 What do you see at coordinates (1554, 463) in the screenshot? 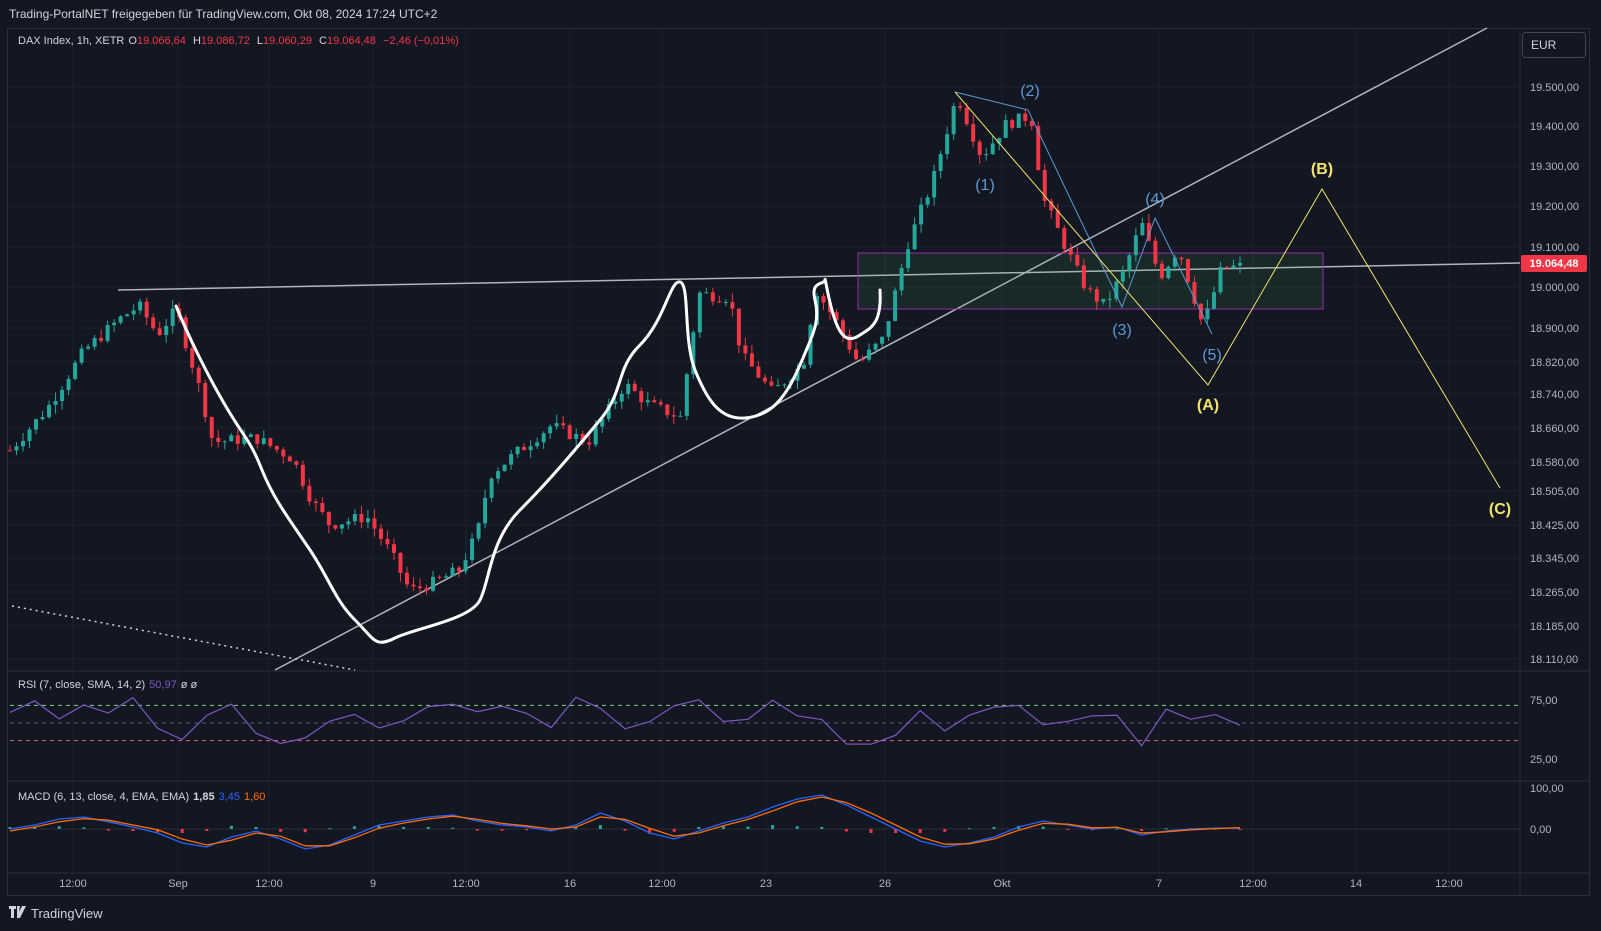
I see `price-tick-label: 18.580,00` at bounding box center [1554, 463].